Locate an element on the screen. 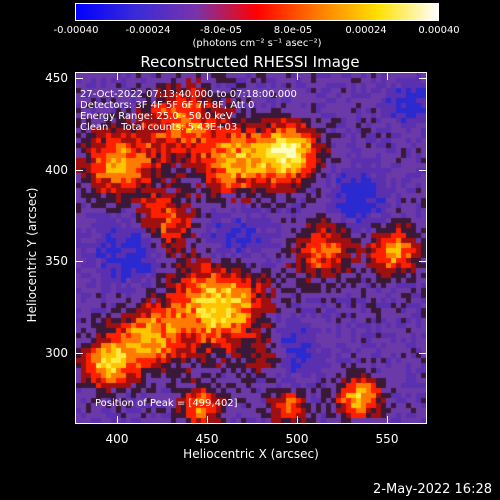  colorbar-tick-label: 0.00024 is located at coordinates (366, 30).